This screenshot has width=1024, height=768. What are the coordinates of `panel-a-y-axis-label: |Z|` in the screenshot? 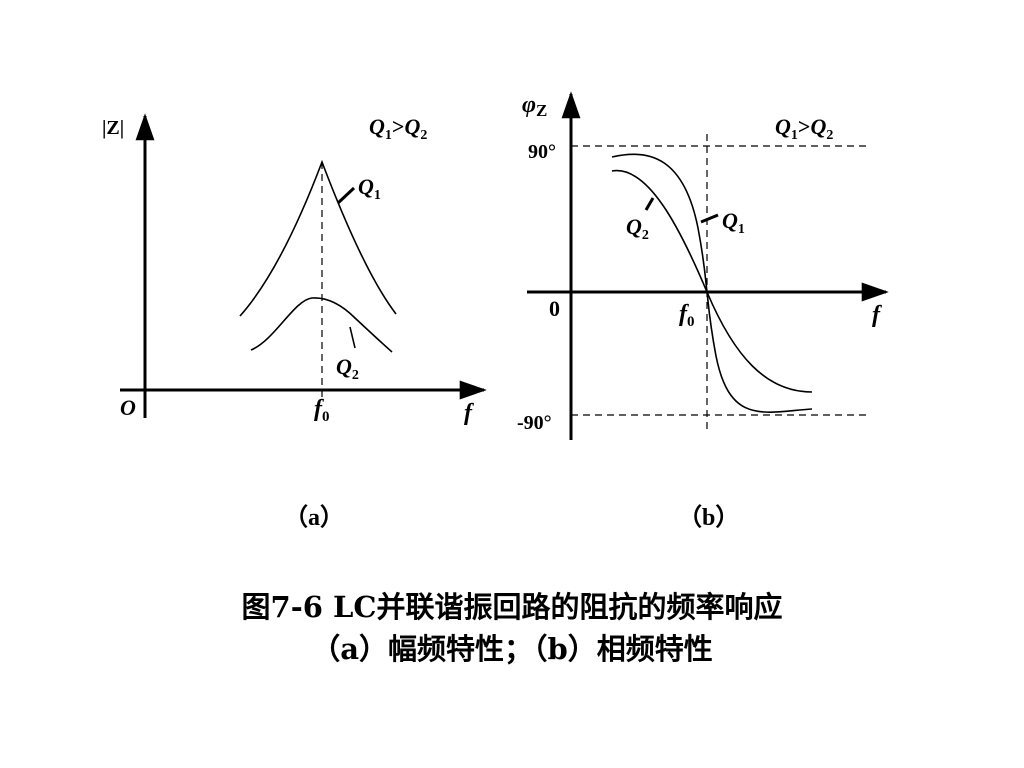 It's located at (113, 128).